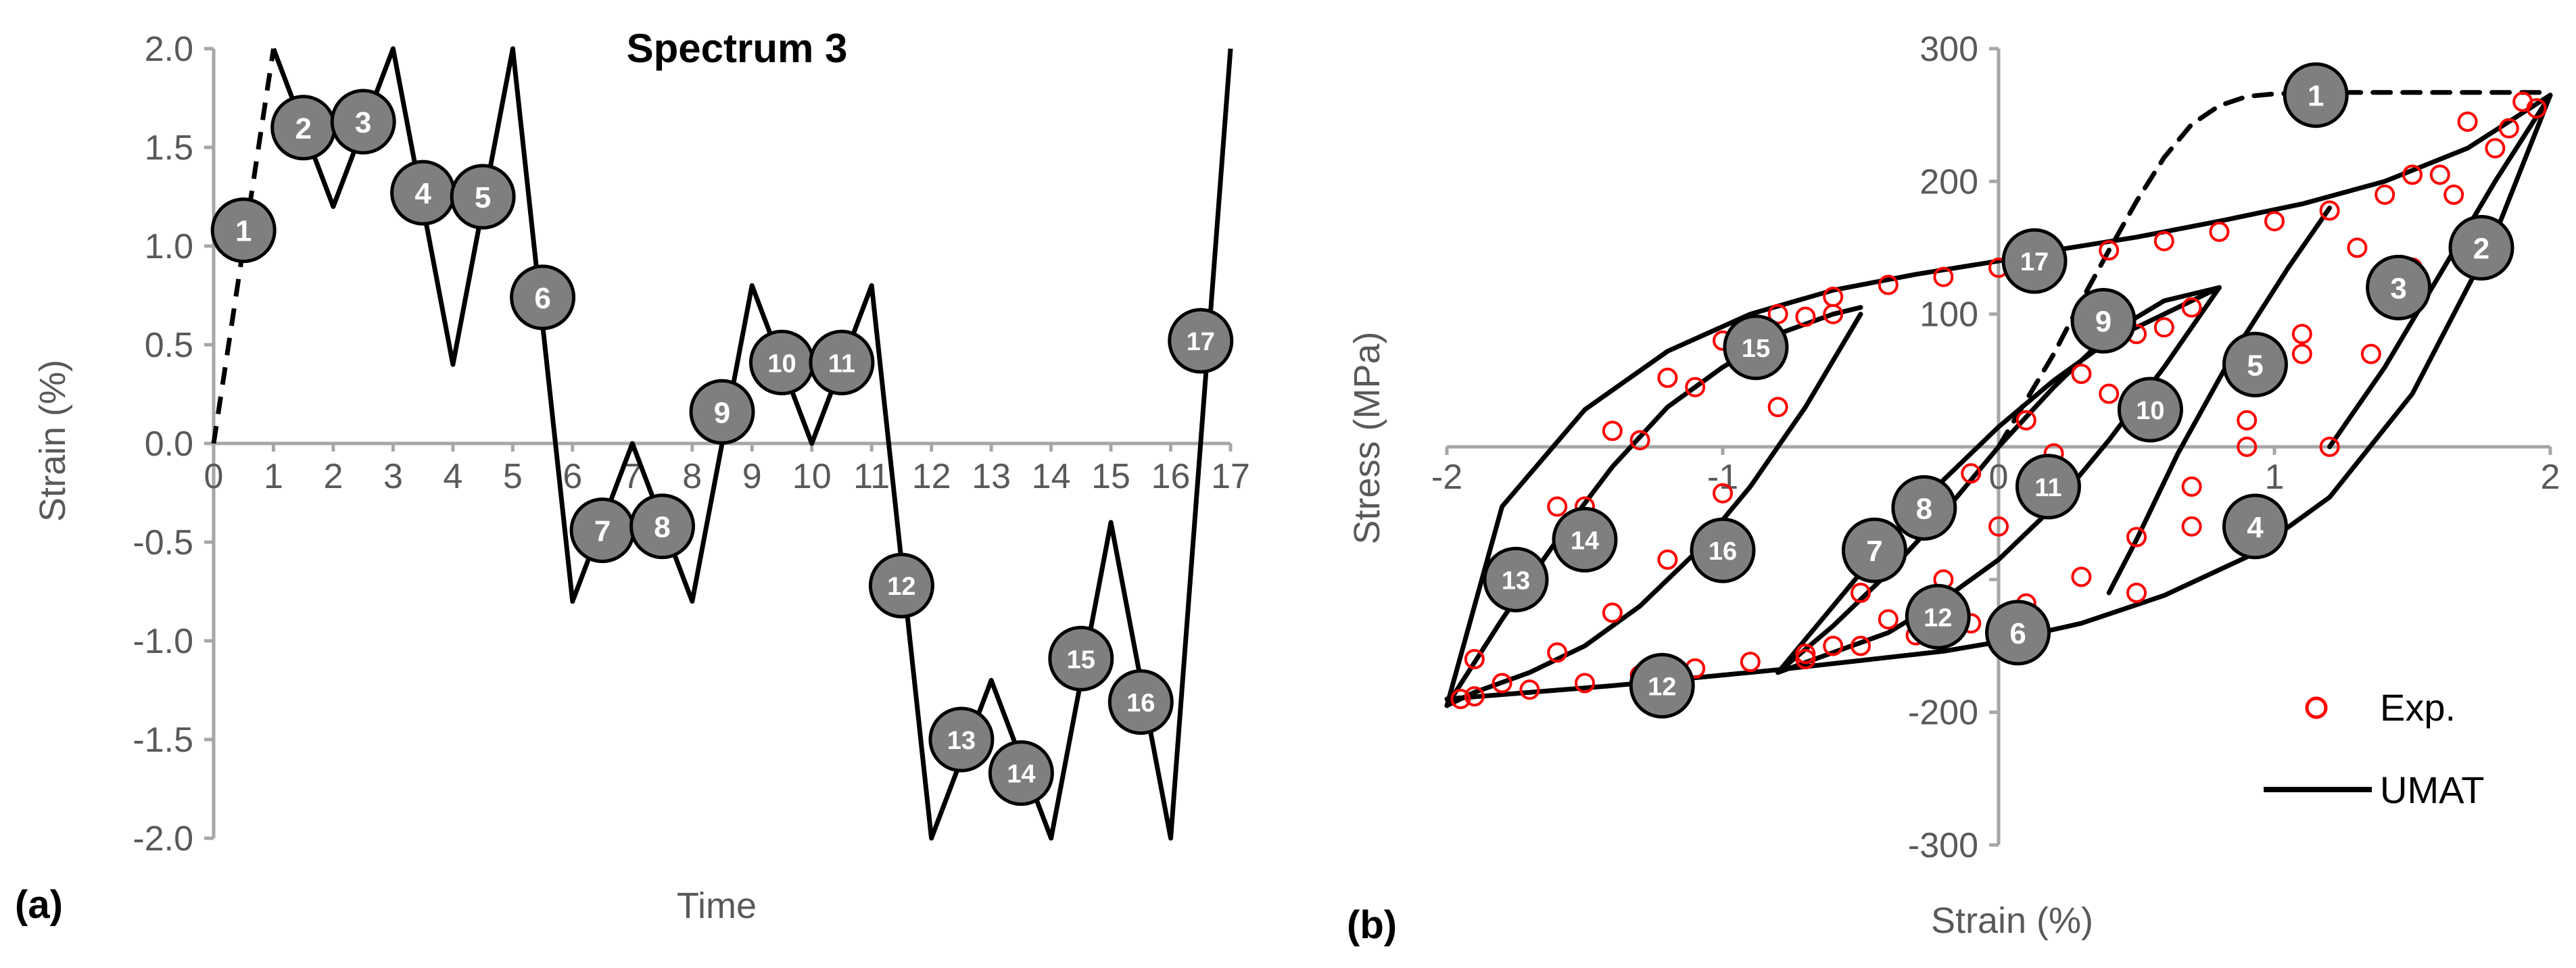  What do you see at coordinates (781, 363) in the screenshot?
I see `panel-a-badge-10-text: 10` at bounding box center [781, 363].